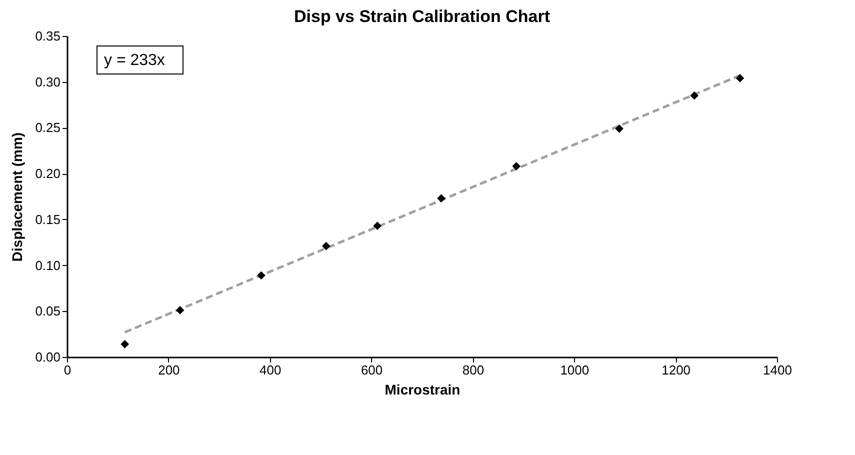 This screenshot has height=455, width=855. What do you see at coordinates (676, 370) in the screenshot?
I see `x-tick-label: 1200` at bounding box center [676, 370].